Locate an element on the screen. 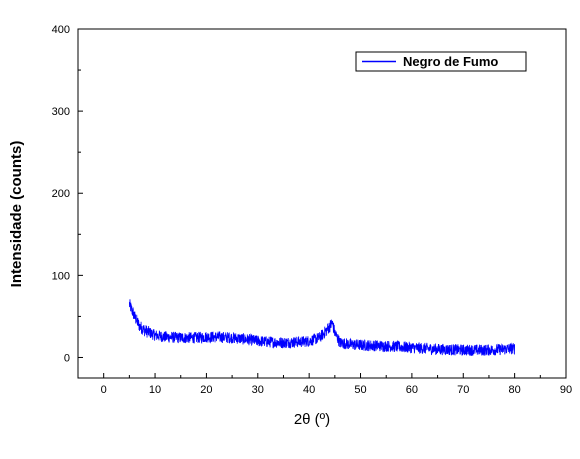  x-tick-label: 30 is located at coordinates (258, 390).